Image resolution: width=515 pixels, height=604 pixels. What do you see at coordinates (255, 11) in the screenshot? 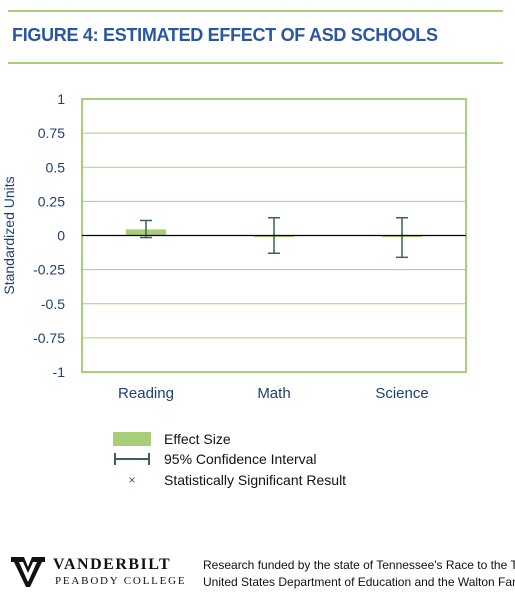
I see `top-rule` at bounding box center [255, 11].